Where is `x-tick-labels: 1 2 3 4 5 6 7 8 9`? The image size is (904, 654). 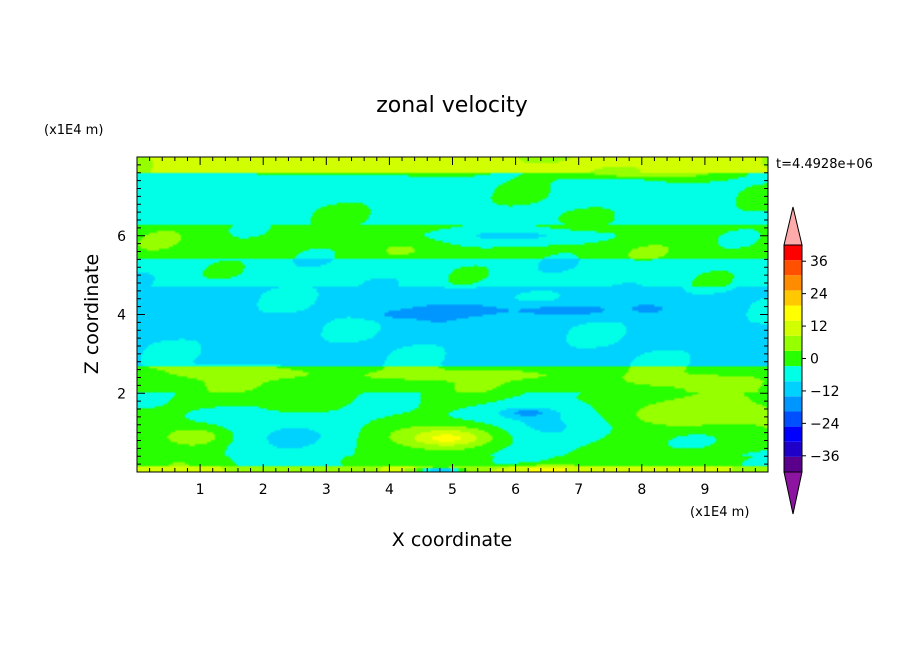
x-tick-labels: 1 2 3 4 5 6 7 8 9 is located at coordinates (453, 490).